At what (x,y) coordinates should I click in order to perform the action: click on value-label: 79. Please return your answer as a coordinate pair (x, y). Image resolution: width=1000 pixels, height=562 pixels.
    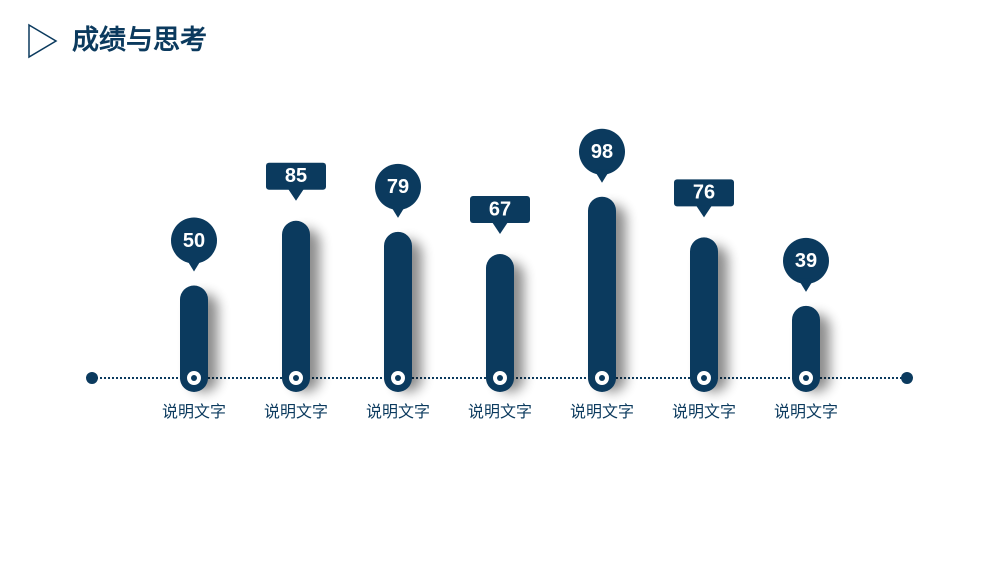
    Looking at the image, I should click on (398, 187).